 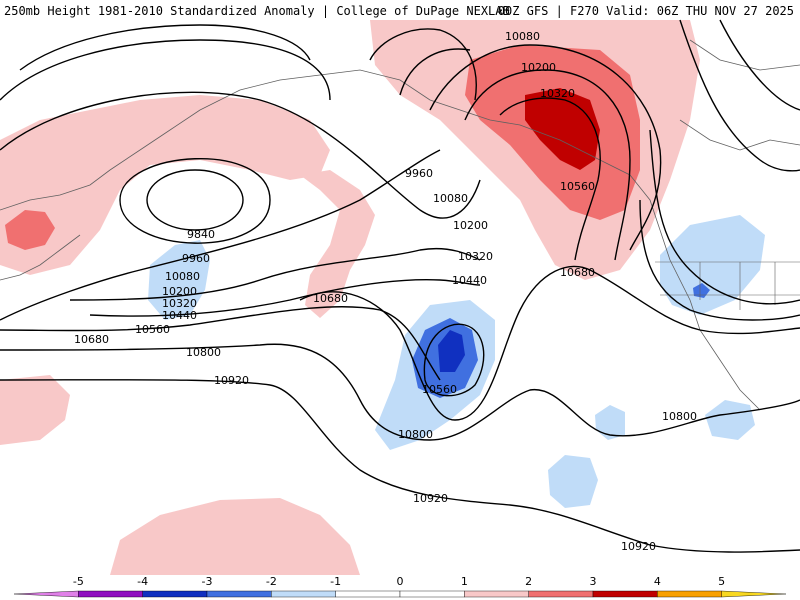 What do you see at coordinates (231, 380) in the screenshot?
I see `label-10920-a: 10920` at bounding box center [231, 380].